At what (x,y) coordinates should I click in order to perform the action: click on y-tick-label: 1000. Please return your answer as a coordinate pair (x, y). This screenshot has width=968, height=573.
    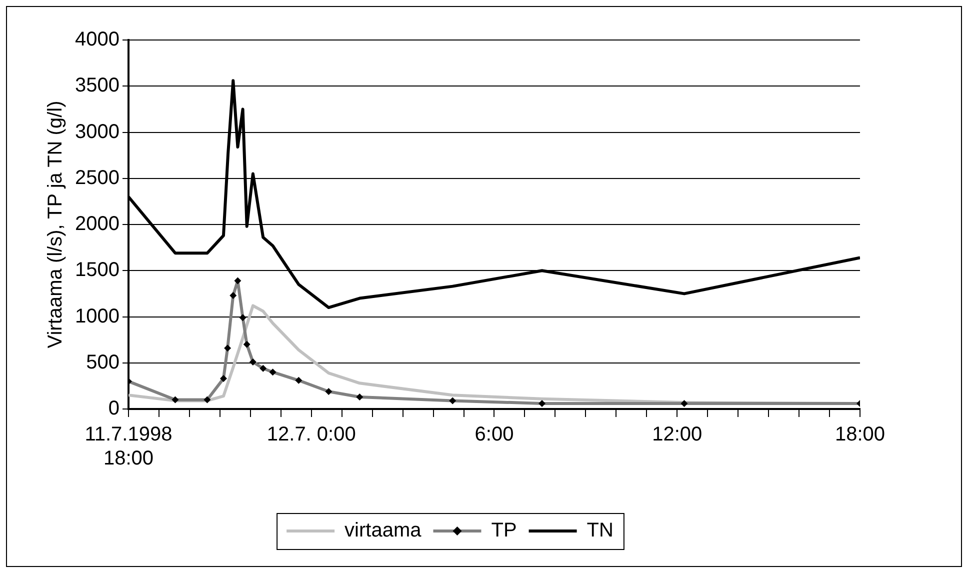
    Looking at the image, I should click on (97, 316).